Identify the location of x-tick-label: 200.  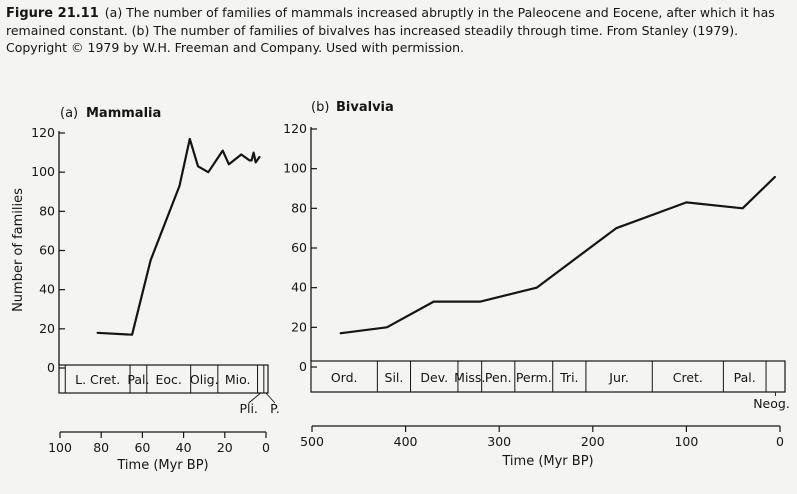
(593, 441).